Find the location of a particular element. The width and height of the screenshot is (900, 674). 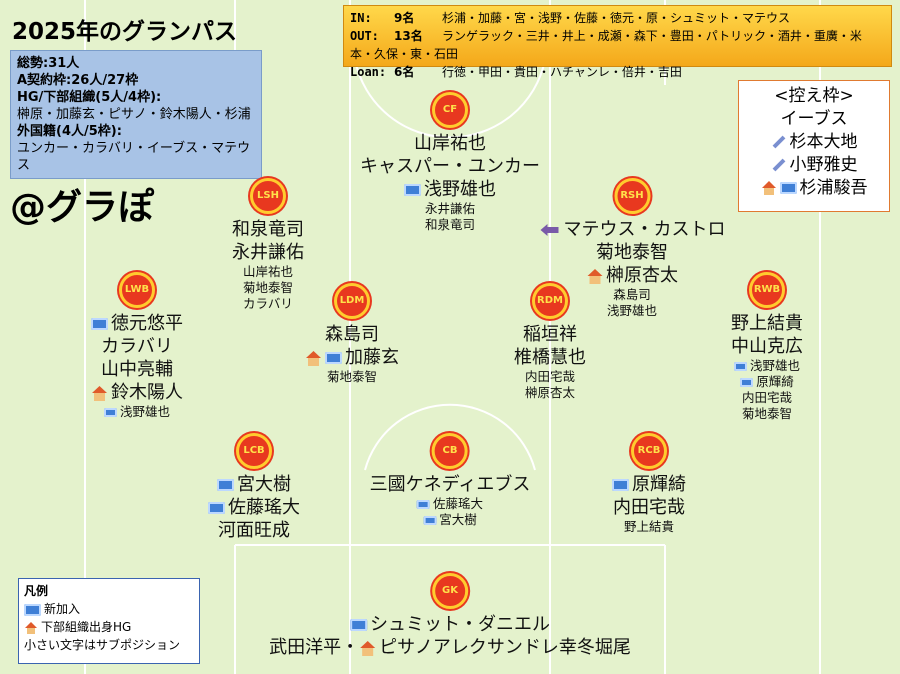

position: RSH マテウス・カストロ 菊地泰智 榊原杏太 森島司 浅野雄也 is located at coordinates (632, 248).